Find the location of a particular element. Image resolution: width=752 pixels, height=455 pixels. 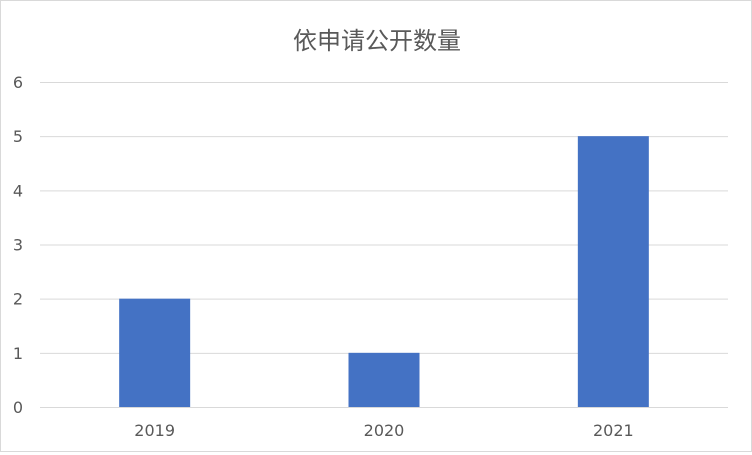

x-tick-label: 2021 is located at coordinates (613, 430).